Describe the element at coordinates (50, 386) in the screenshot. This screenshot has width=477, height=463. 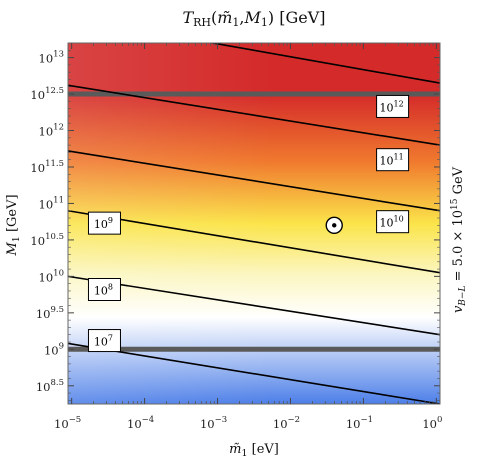
I see `y-tick-label: 108.5` at that location.